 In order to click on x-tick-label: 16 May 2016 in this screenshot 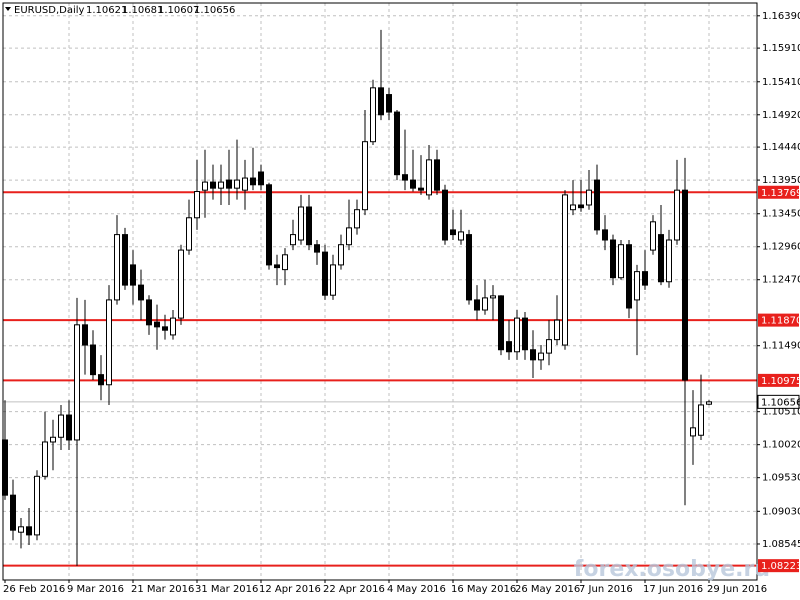, I will do `click(483, 589)`.